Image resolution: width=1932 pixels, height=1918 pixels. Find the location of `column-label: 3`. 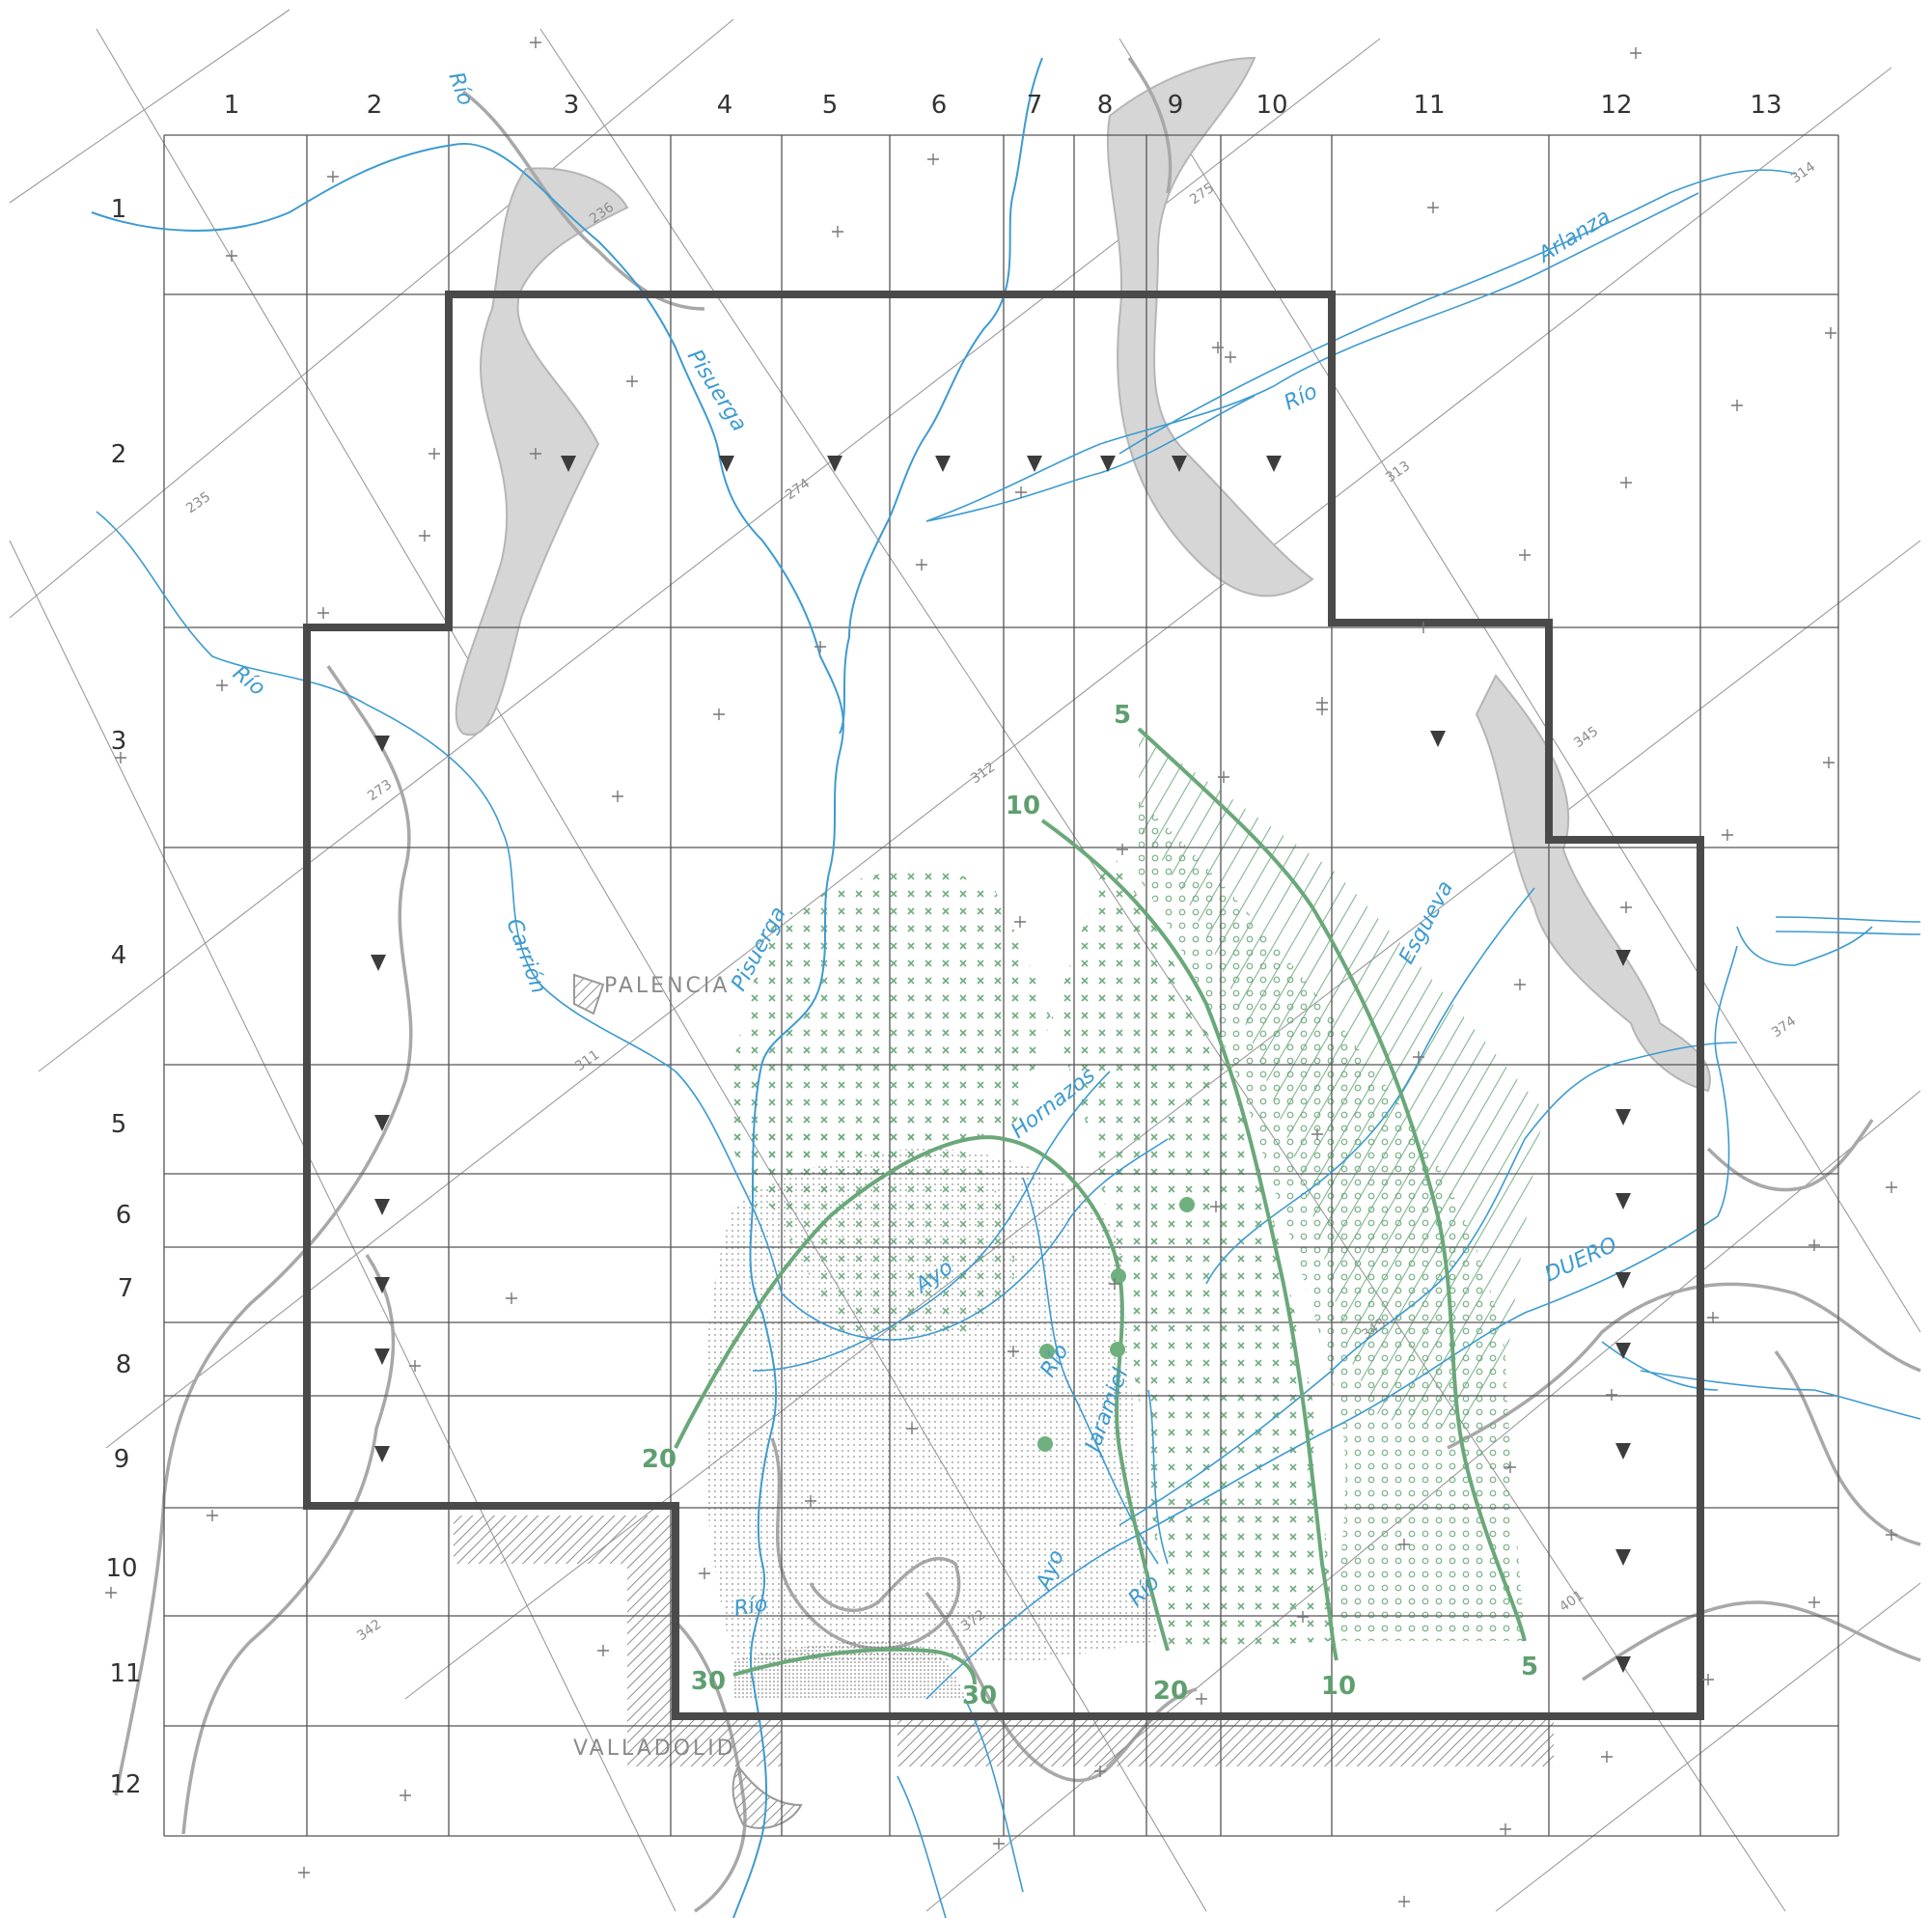

column-label: 3 is located at coordinates (572, 106).